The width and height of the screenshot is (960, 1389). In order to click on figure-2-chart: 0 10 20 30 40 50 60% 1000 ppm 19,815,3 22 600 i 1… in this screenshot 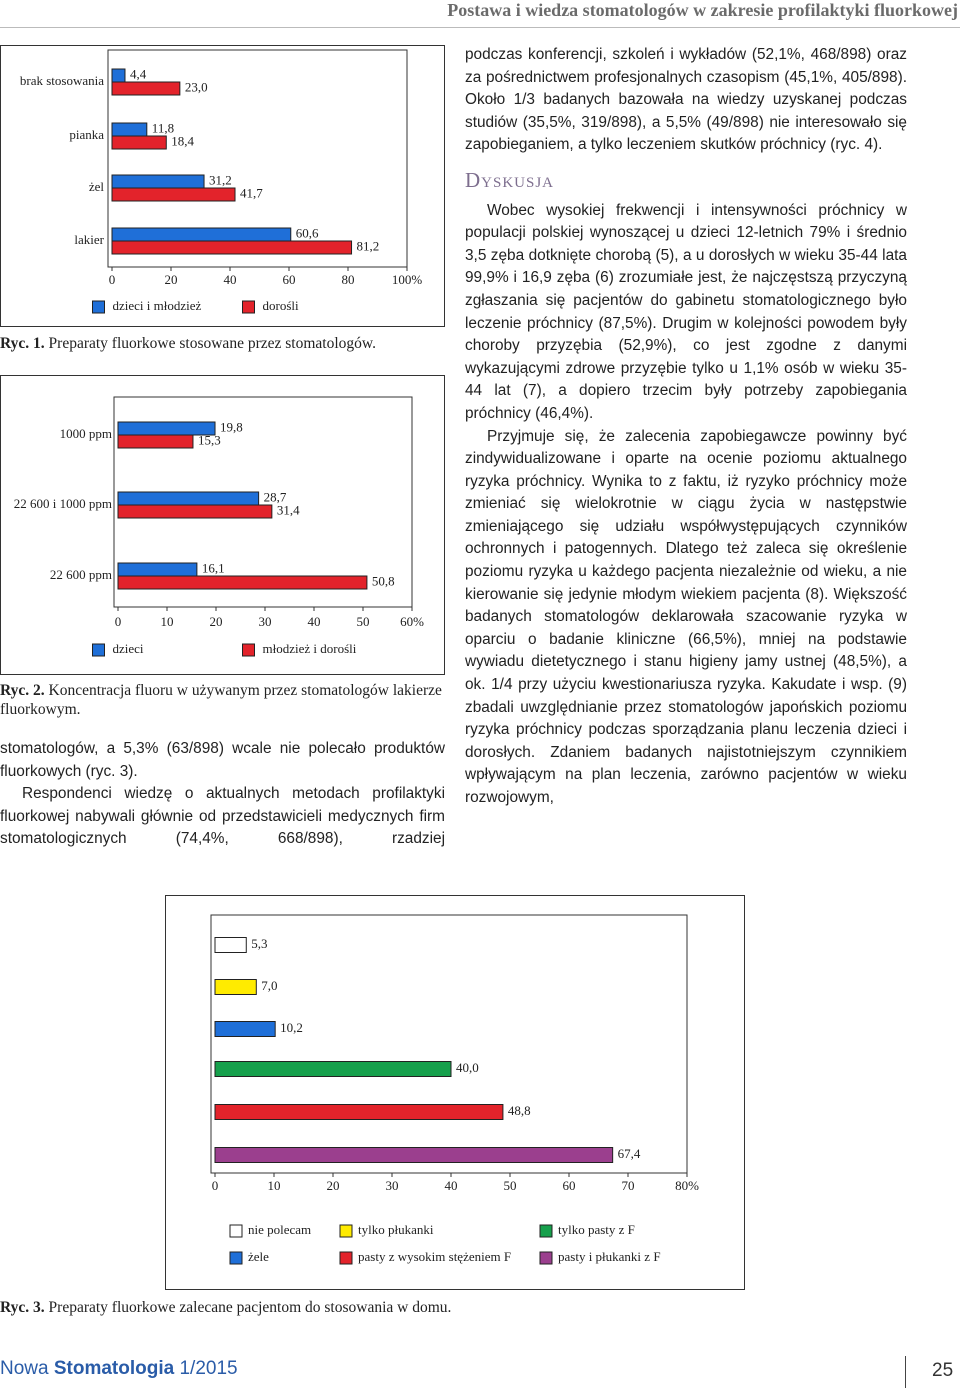, I will do `click(222, 525)`.